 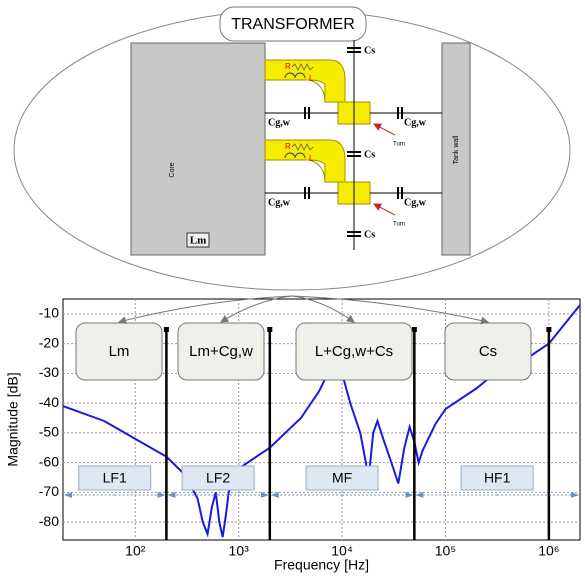 I want to click on lm-box, so click(x=198, y=240).